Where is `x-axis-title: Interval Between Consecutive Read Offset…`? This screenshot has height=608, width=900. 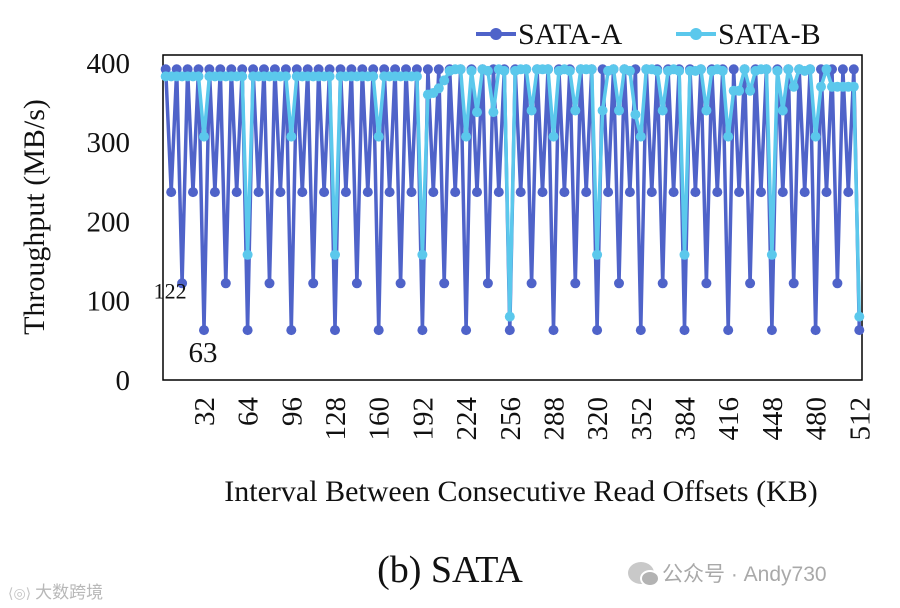
x-axis-title: Interval Between Consecutive Read Offset… is located at coordinates (520, 491).